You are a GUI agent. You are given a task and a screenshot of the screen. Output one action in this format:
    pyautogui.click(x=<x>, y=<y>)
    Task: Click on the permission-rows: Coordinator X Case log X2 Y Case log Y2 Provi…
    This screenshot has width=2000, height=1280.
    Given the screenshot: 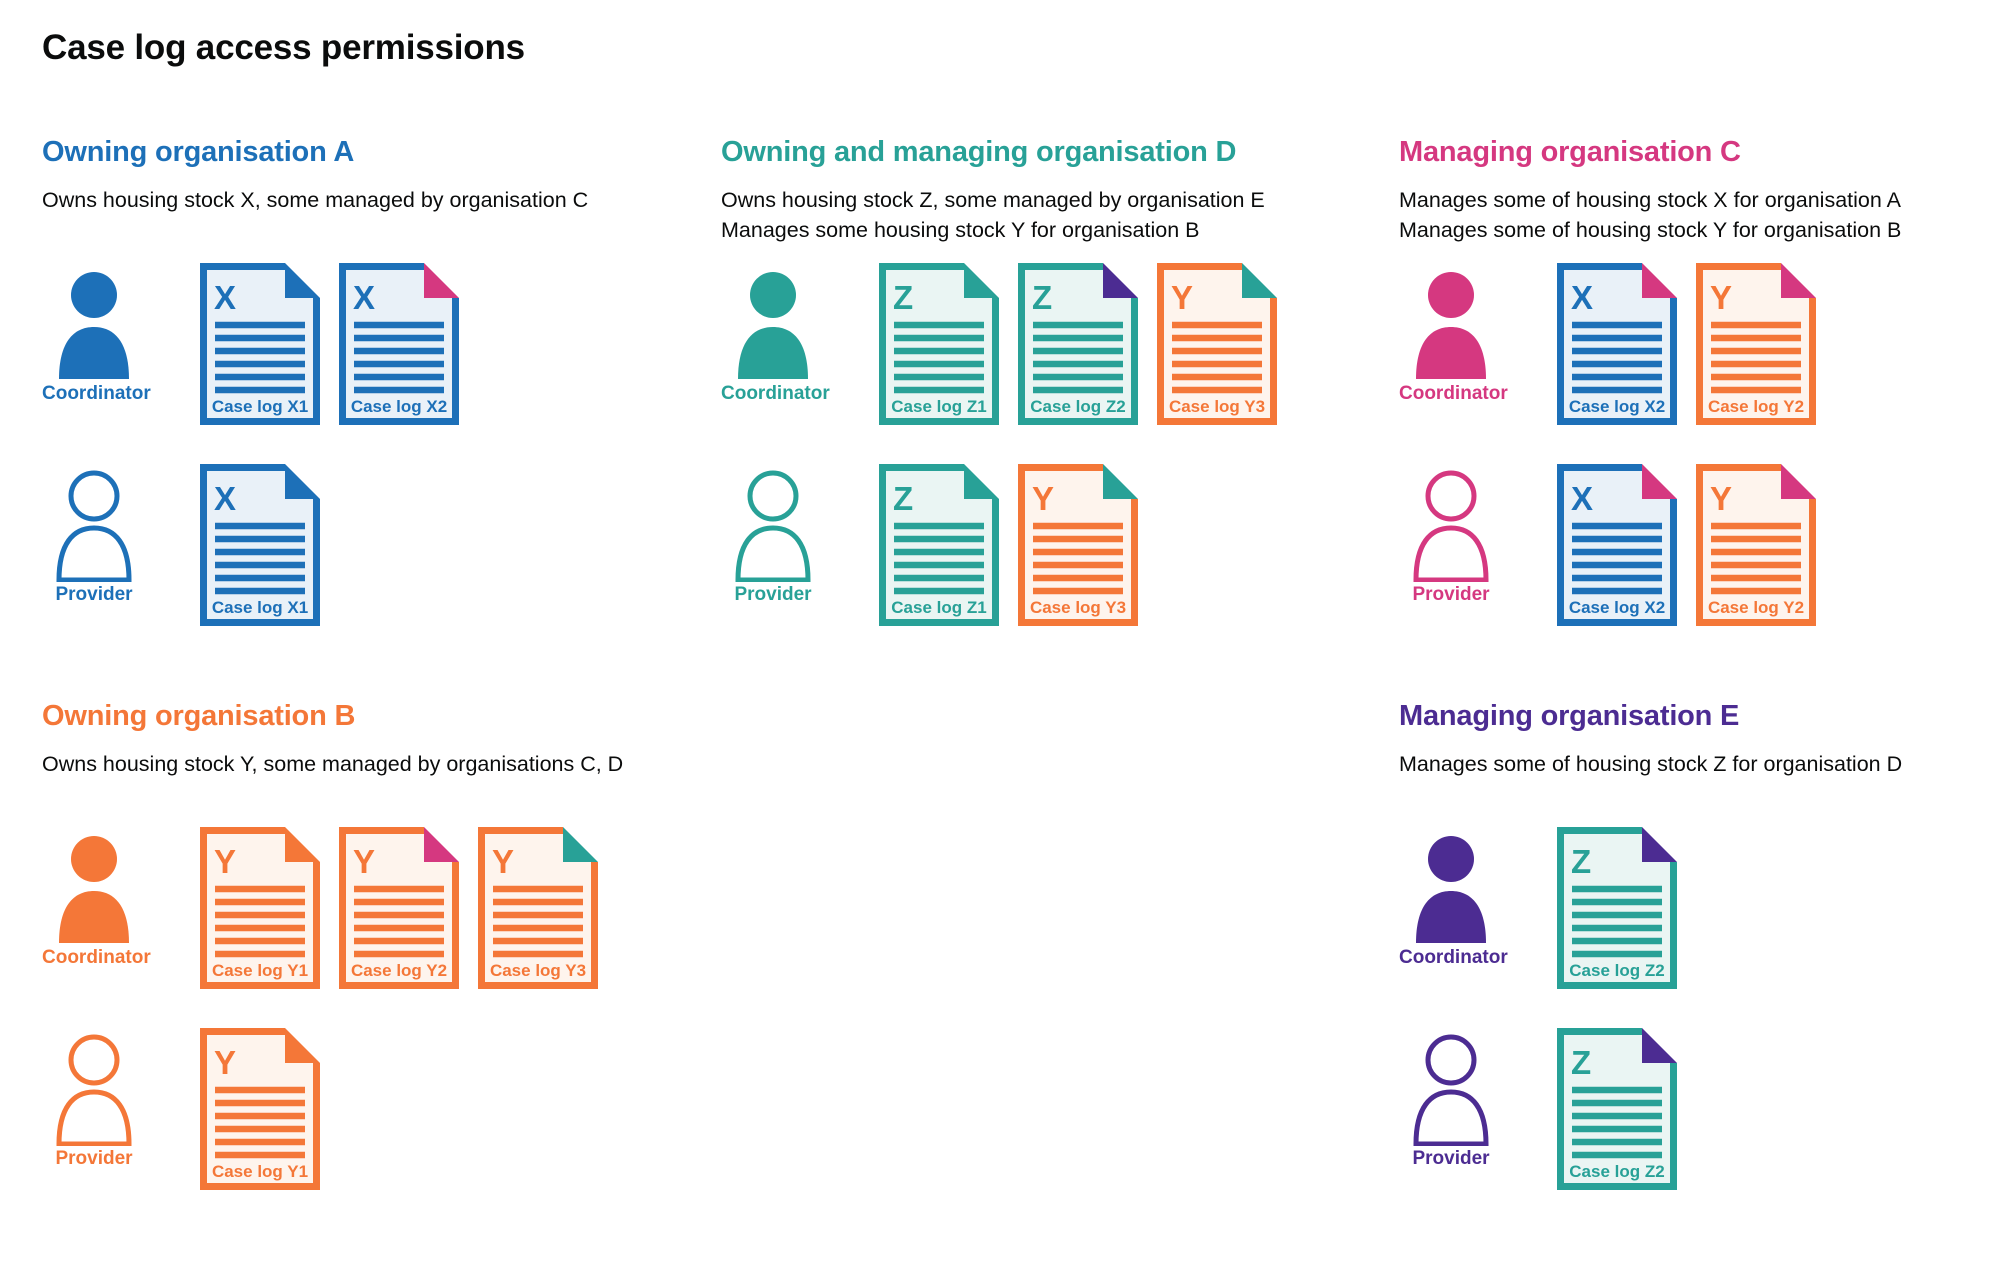 What is the action you would take?
    pyautogui.click(x=1699, y=444)
    